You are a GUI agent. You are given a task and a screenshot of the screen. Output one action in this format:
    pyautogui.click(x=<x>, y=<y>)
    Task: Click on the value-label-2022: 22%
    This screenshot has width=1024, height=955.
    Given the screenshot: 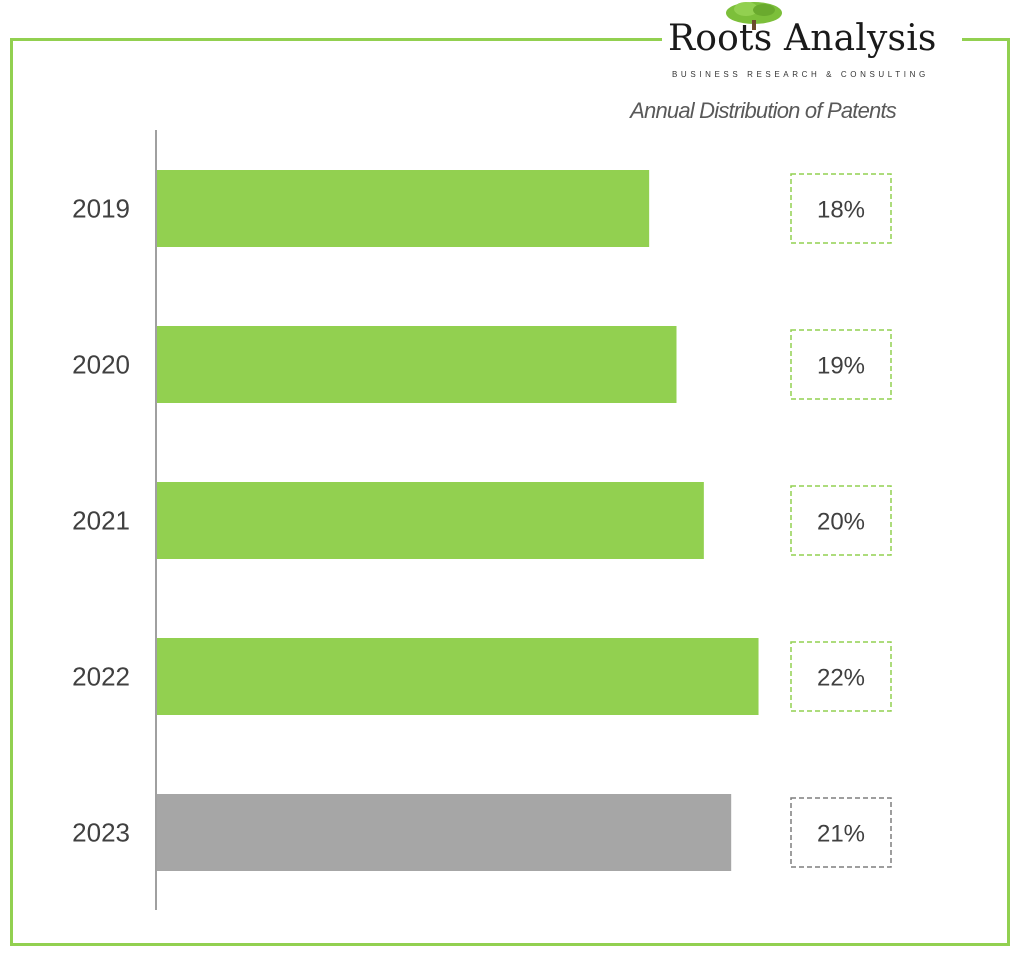 What is the action you would take?
    pyautogui.click(x=841, y=678)
    